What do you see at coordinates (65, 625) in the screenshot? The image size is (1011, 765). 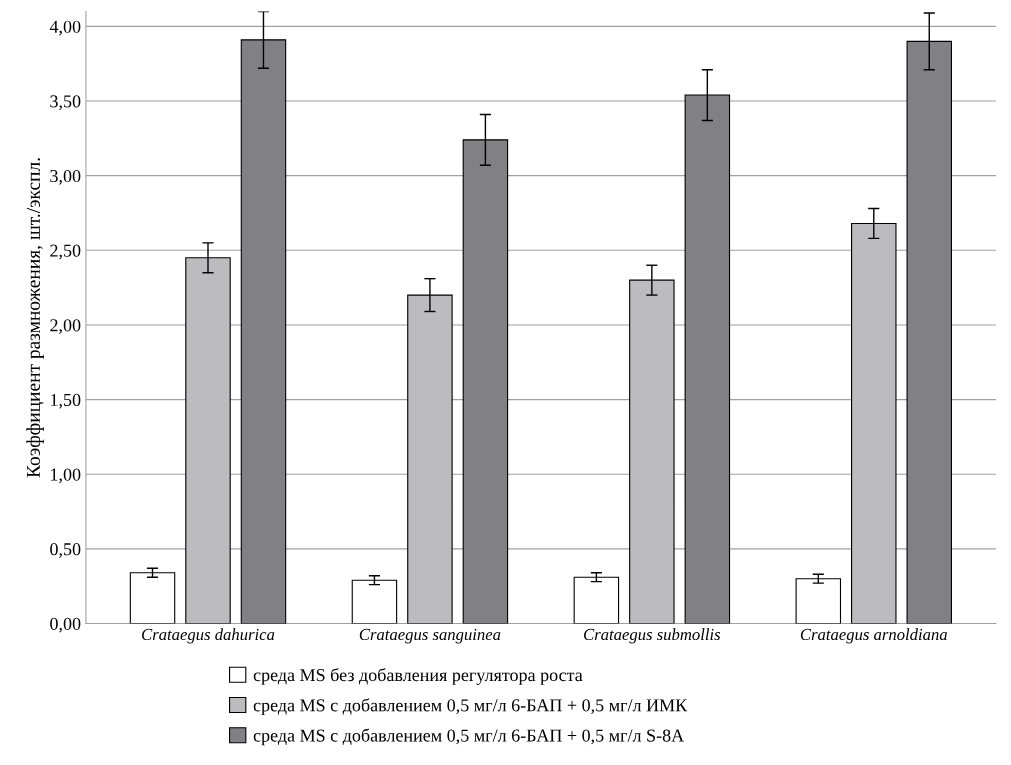 I see `y-tick-label: 0,00` at bounding box center [65, 625].